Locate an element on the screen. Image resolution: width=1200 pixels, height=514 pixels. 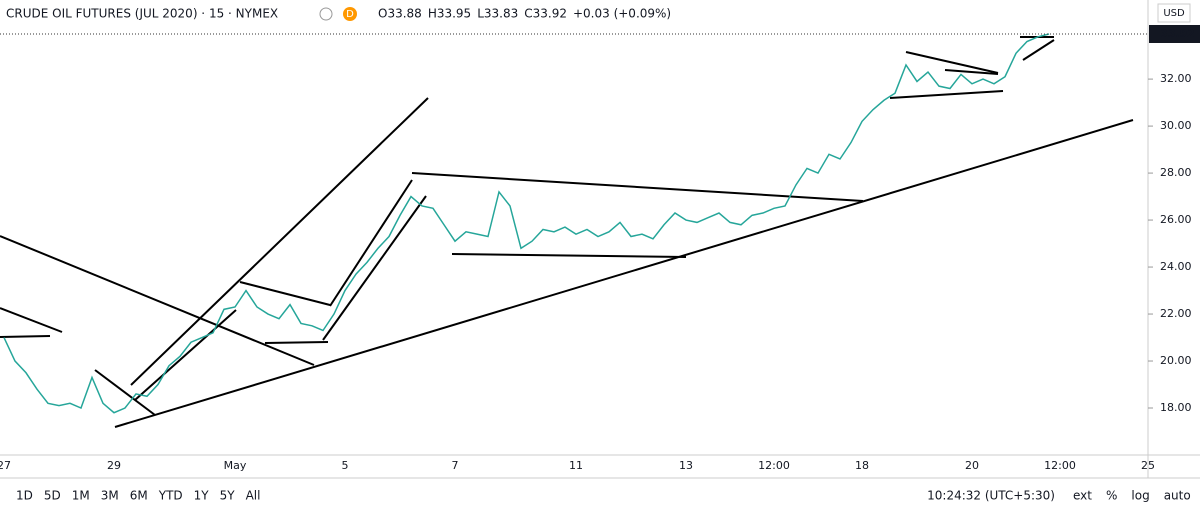
eye-icon is located at coordinates (326, 14).